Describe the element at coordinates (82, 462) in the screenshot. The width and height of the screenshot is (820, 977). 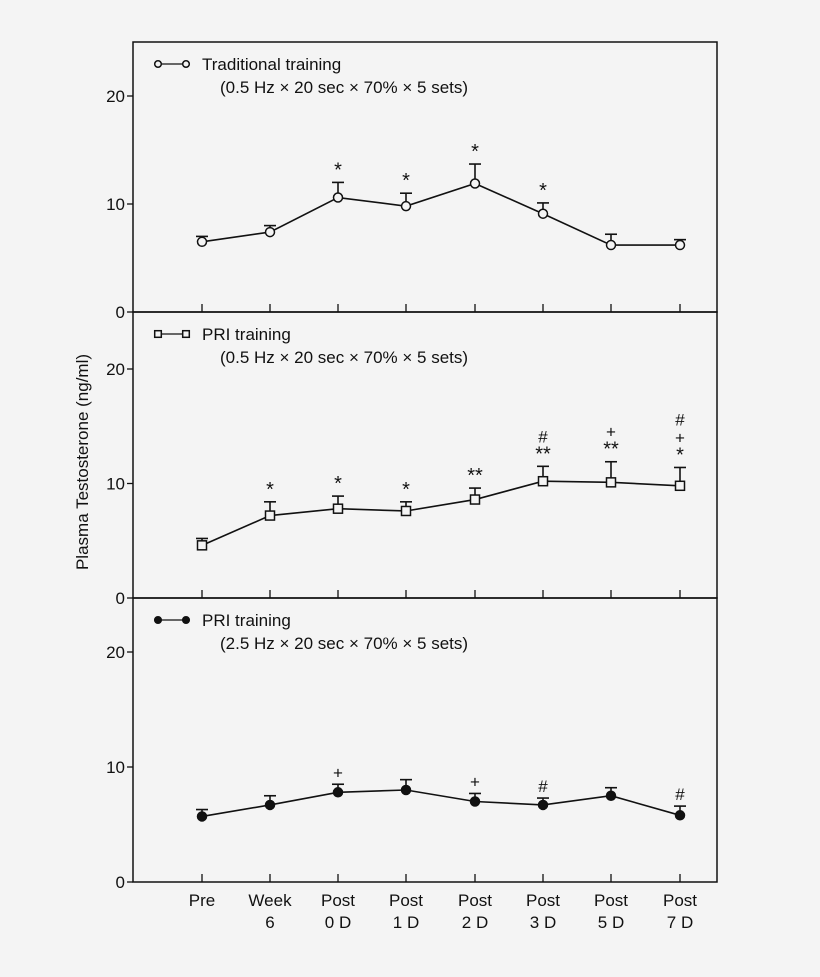
I see `y-axis-label: Plasma Testosterone (ng/ml)` at that location.